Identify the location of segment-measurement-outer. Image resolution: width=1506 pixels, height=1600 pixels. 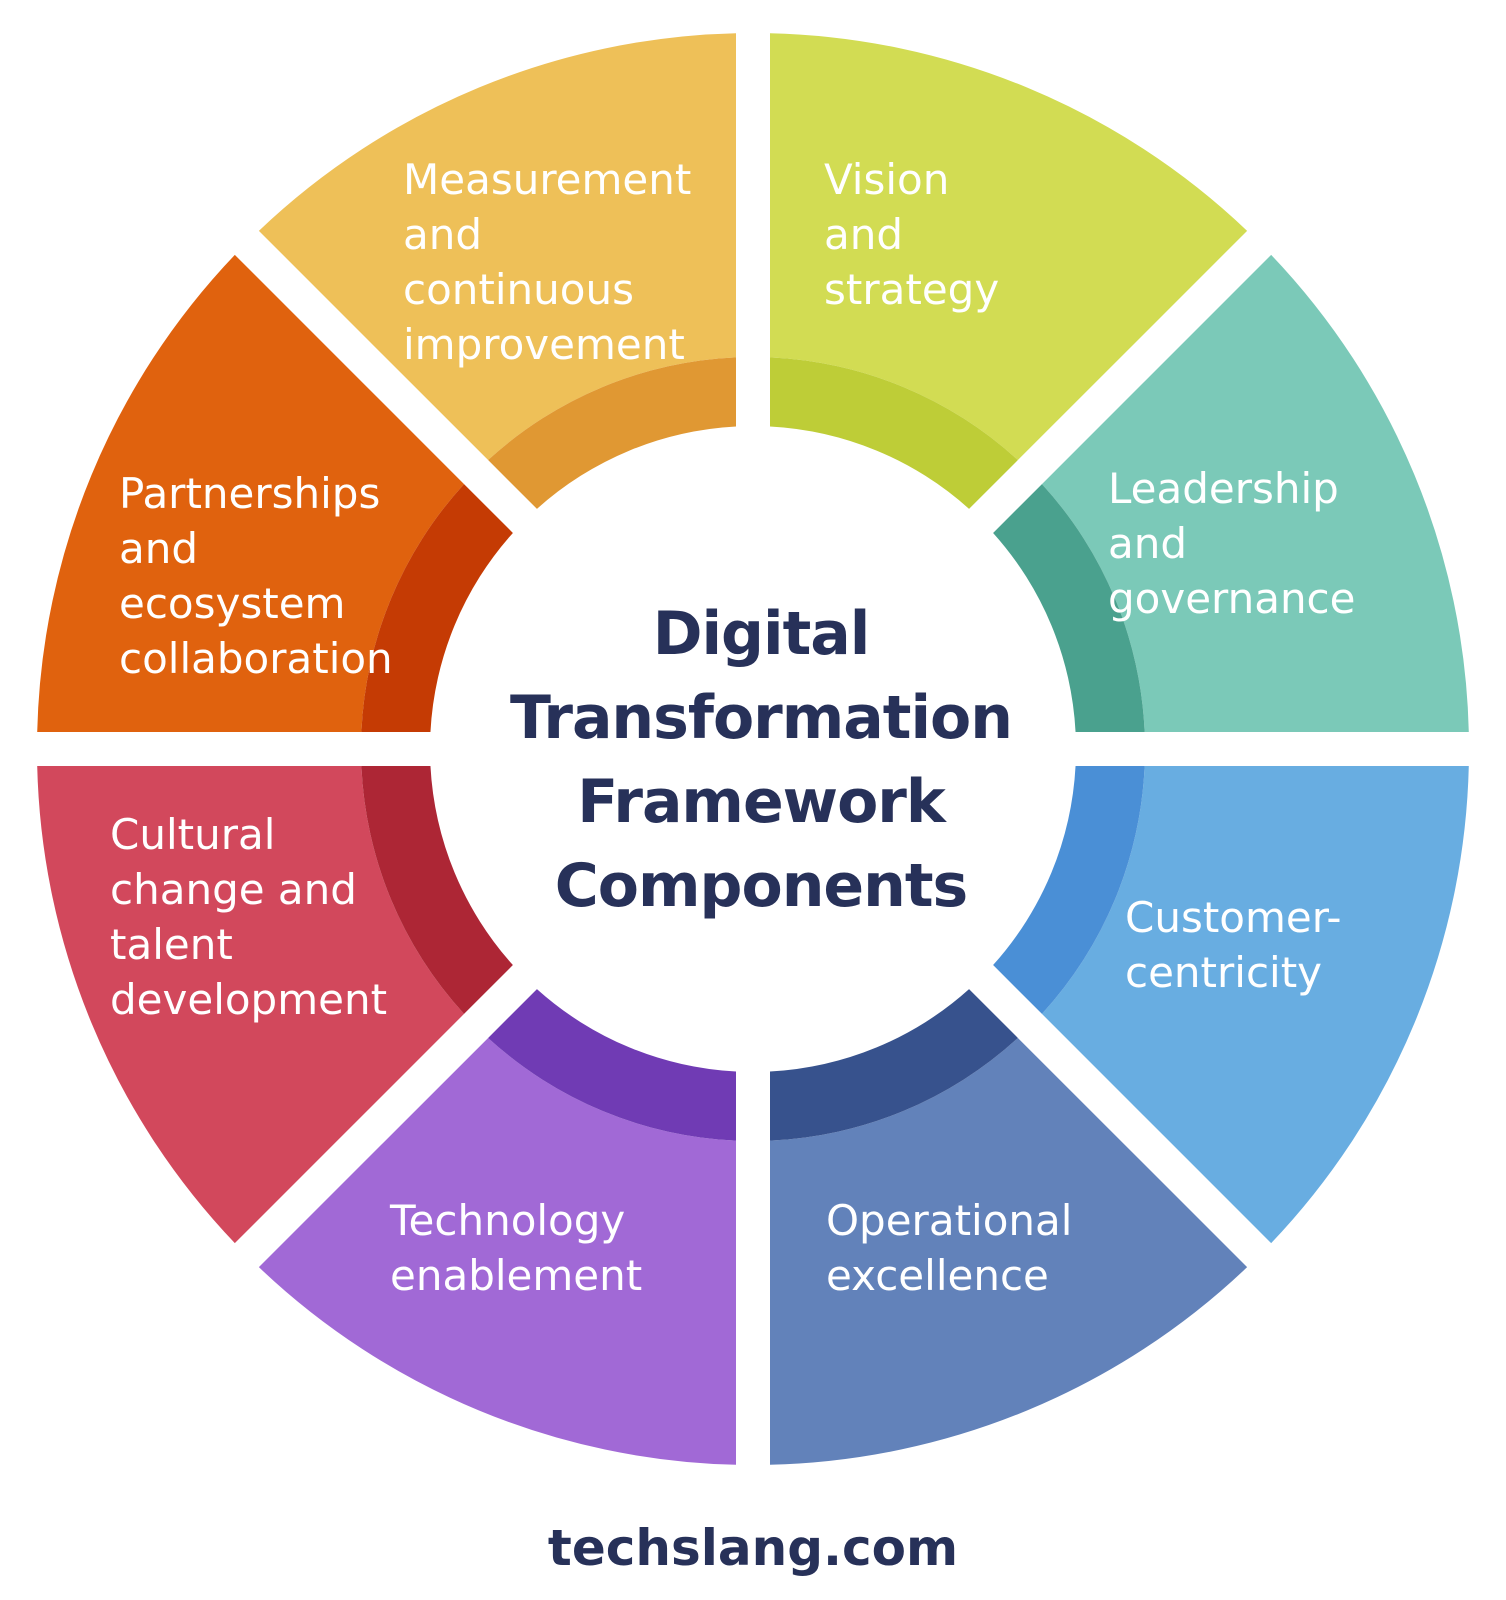
(497, 247).